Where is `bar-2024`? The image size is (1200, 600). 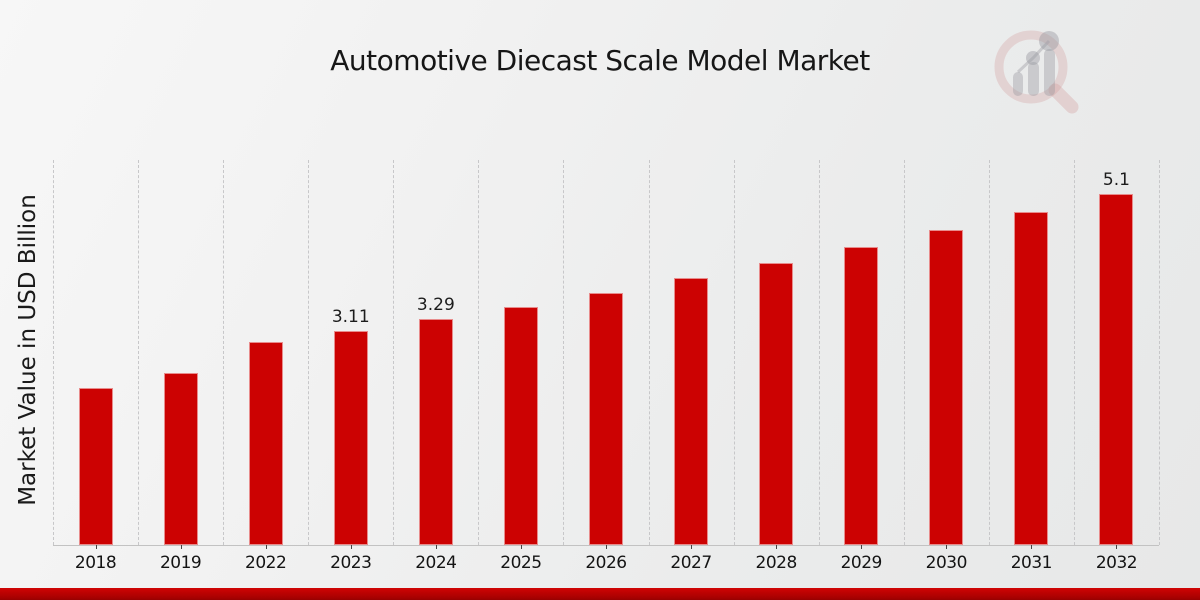 bar-2024 is located at coordinates (435, 431).